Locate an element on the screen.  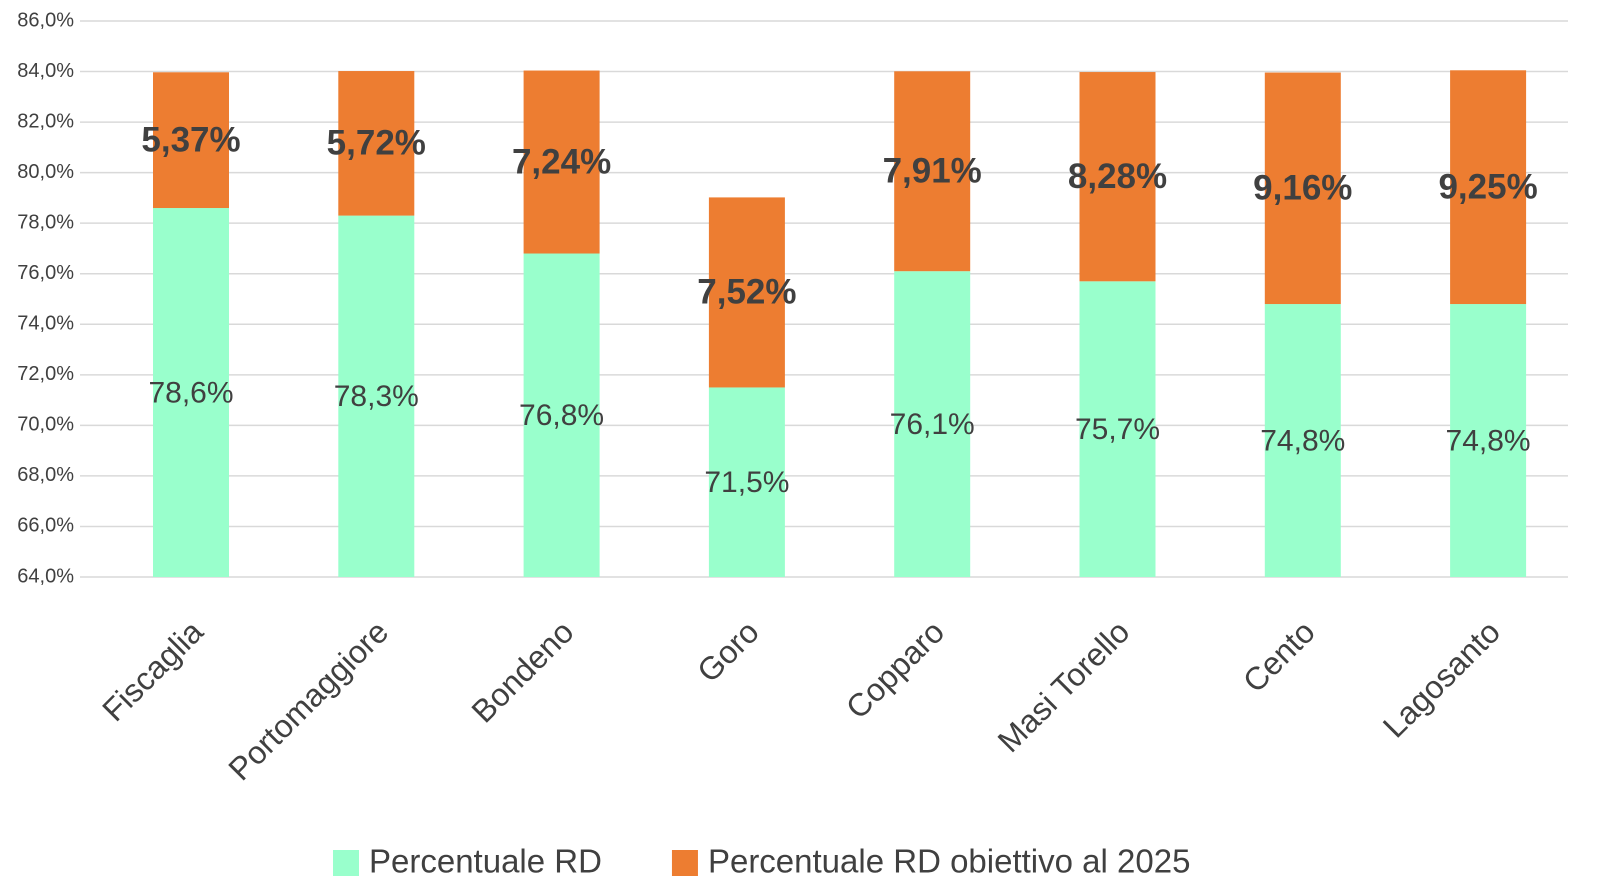
data-label: 75,7% is located at coordinates (1117, 429).